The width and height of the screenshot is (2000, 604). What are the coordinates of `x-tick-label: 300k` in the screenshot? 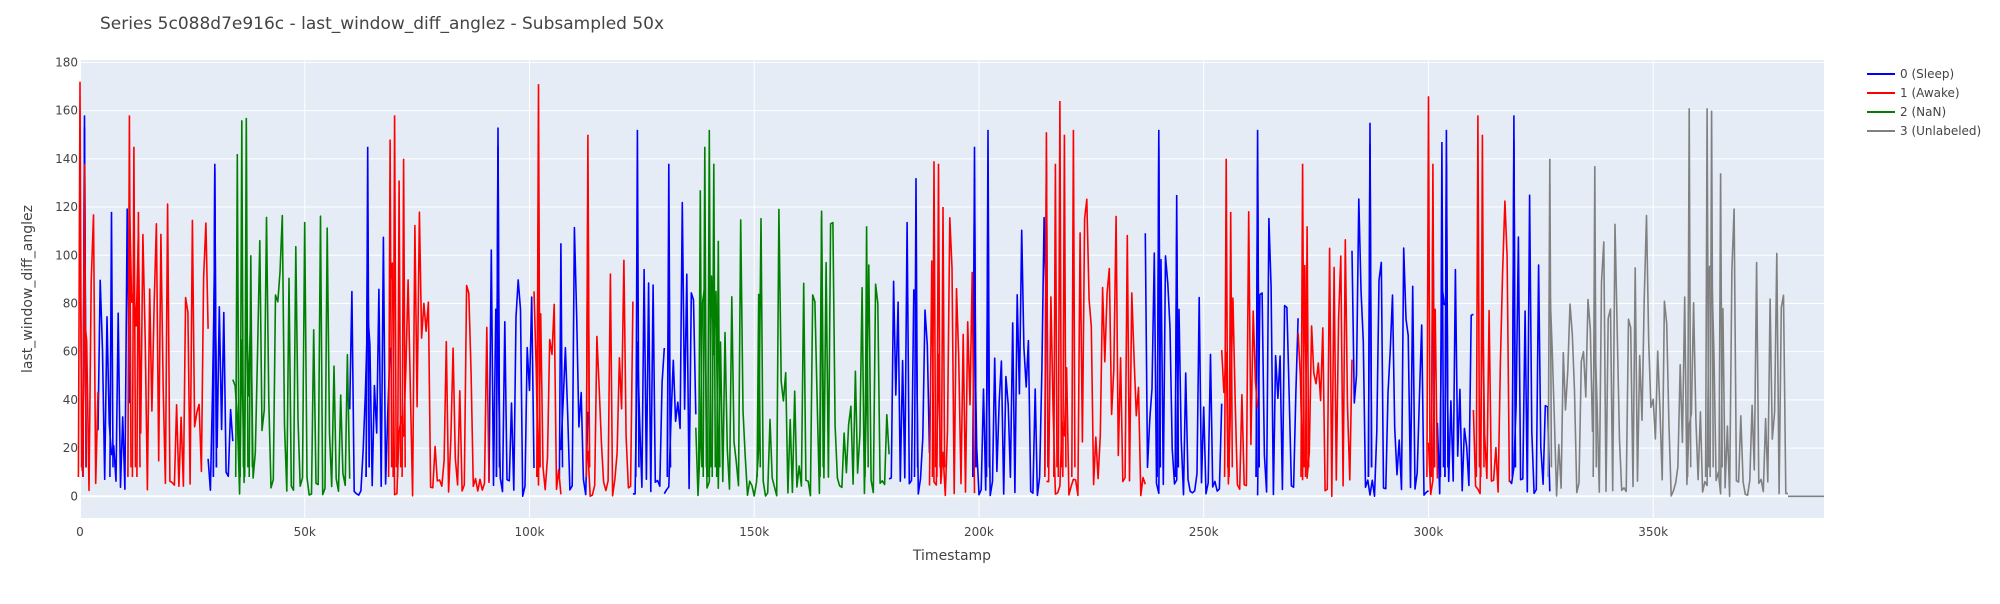 It's located at (1429, 532).